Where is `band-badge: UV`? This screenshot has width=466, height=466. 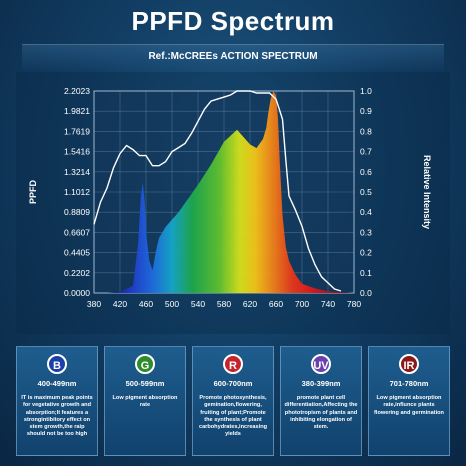 band-badge: UV is located at coordinates (321, 364).